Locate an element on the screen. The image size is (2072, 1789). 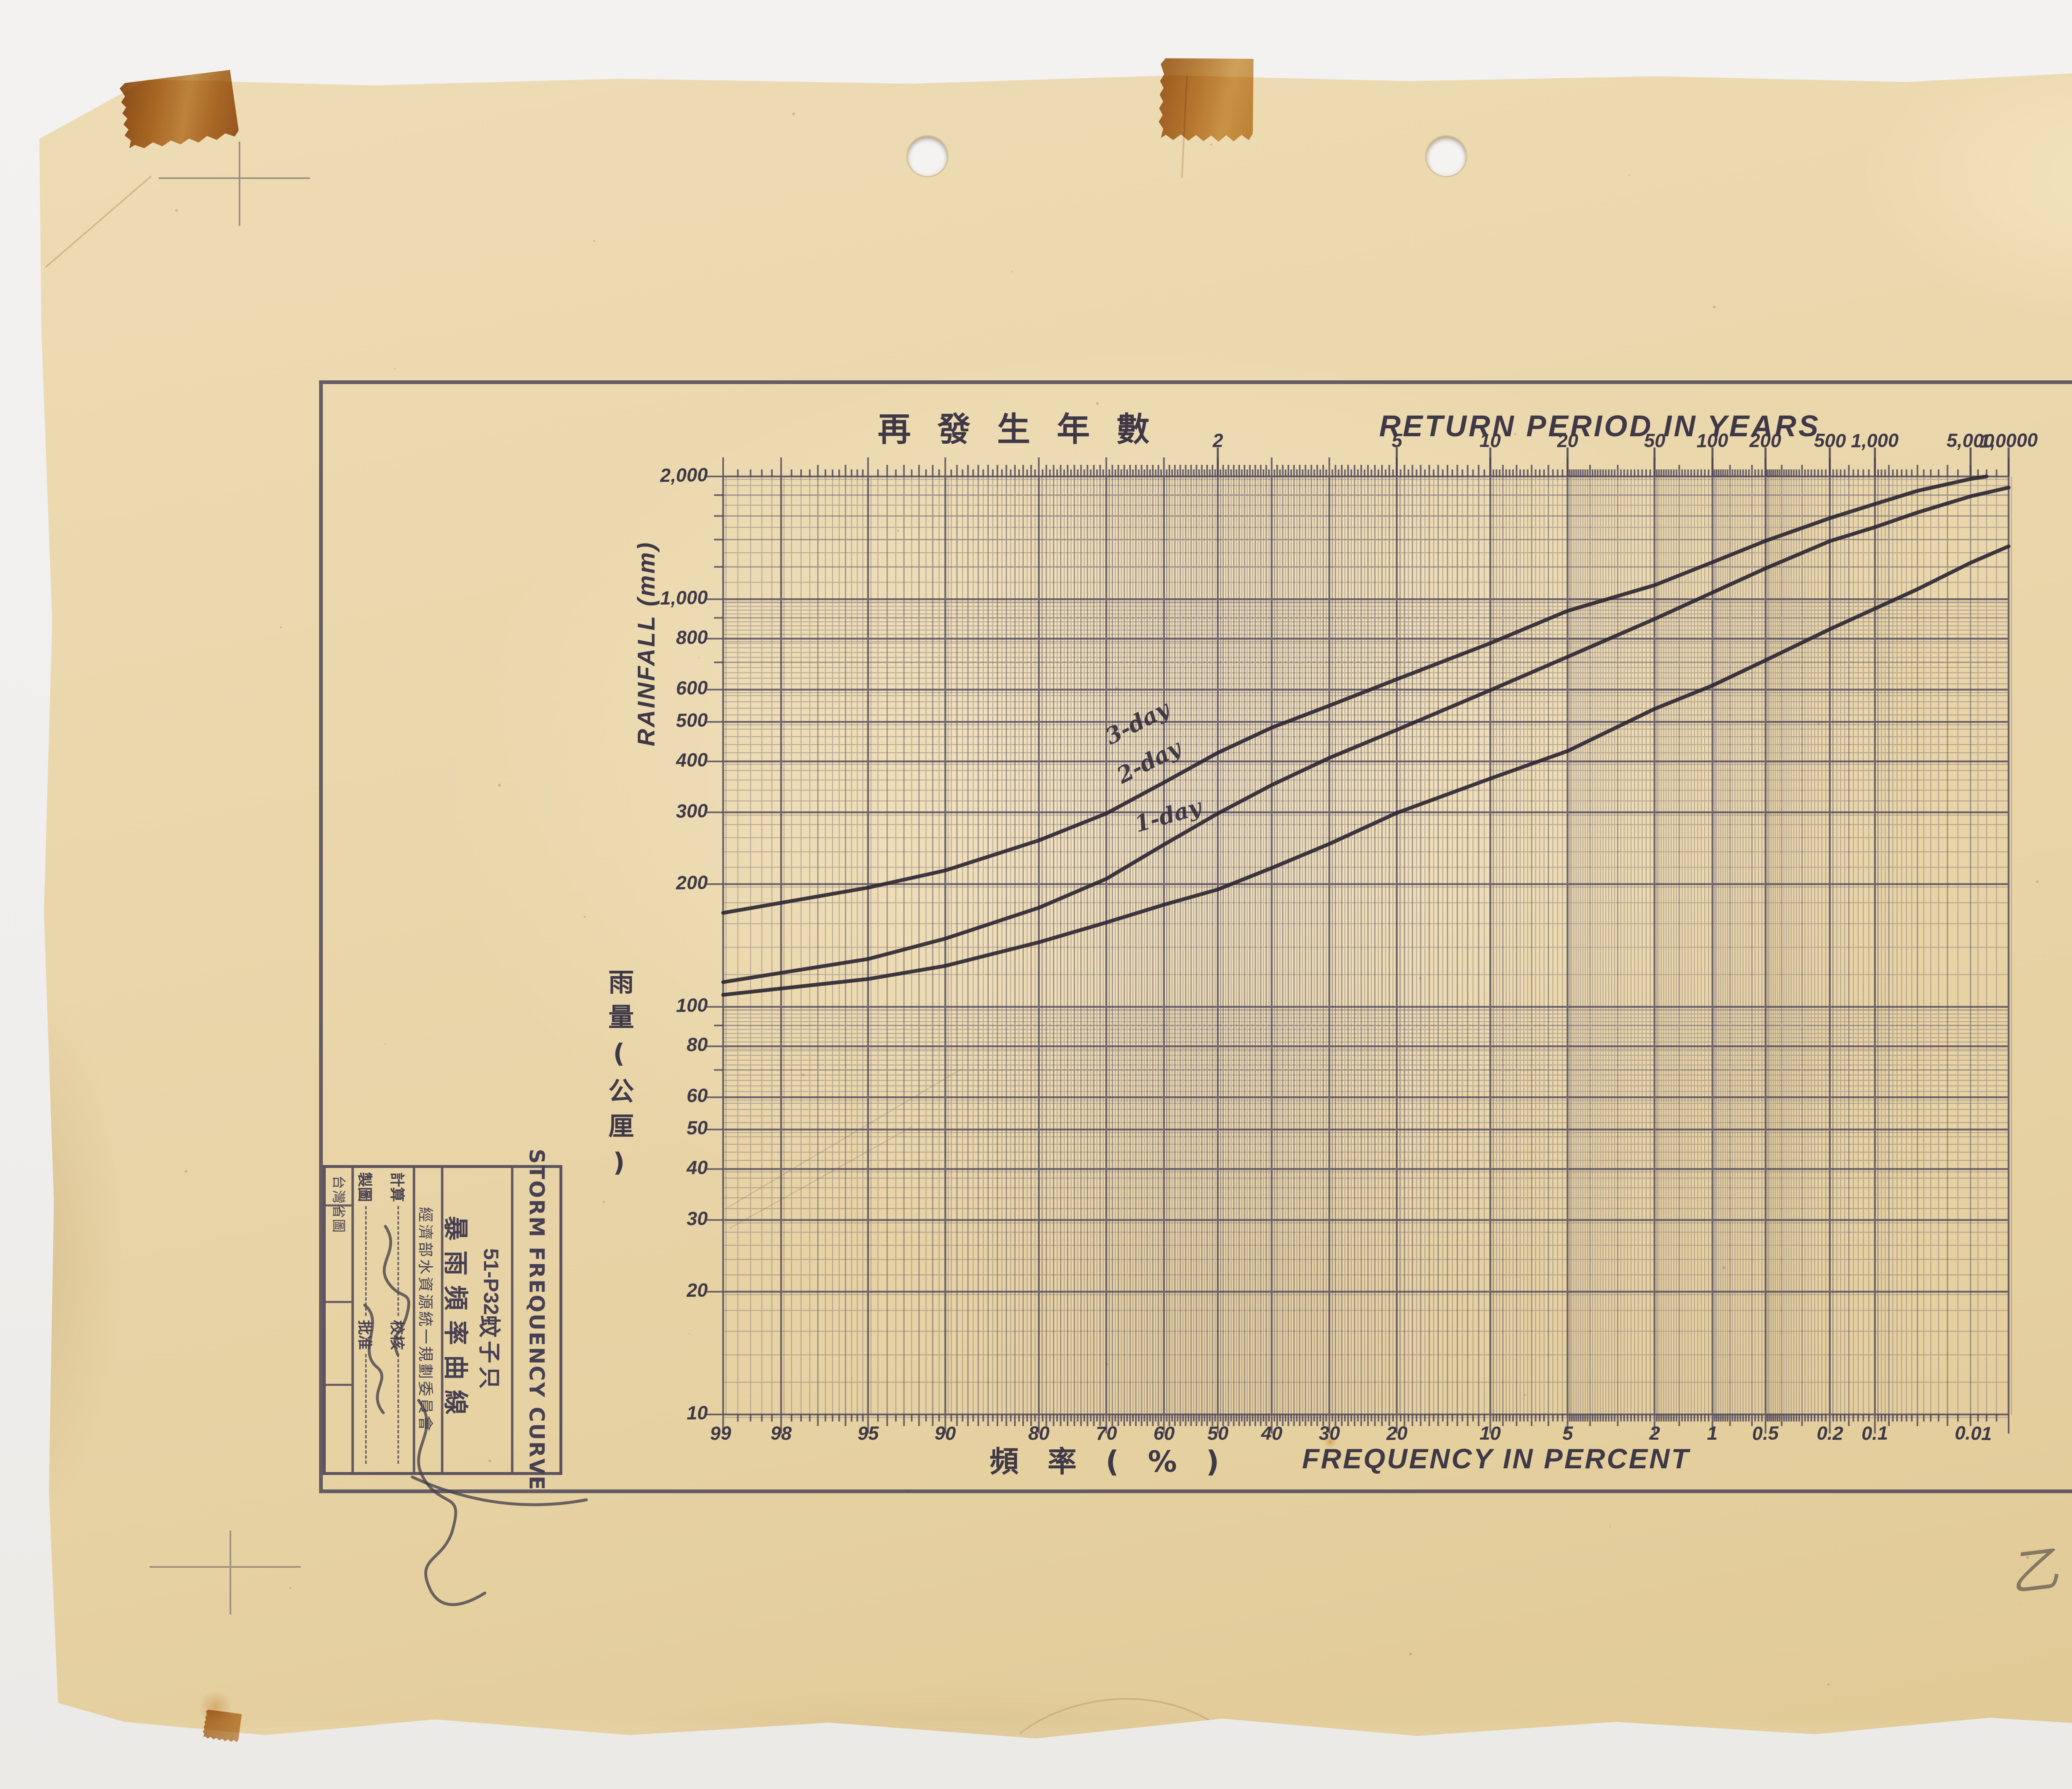
frequency-tick-label: 0.5 is located at coordinates (1765, 1433).